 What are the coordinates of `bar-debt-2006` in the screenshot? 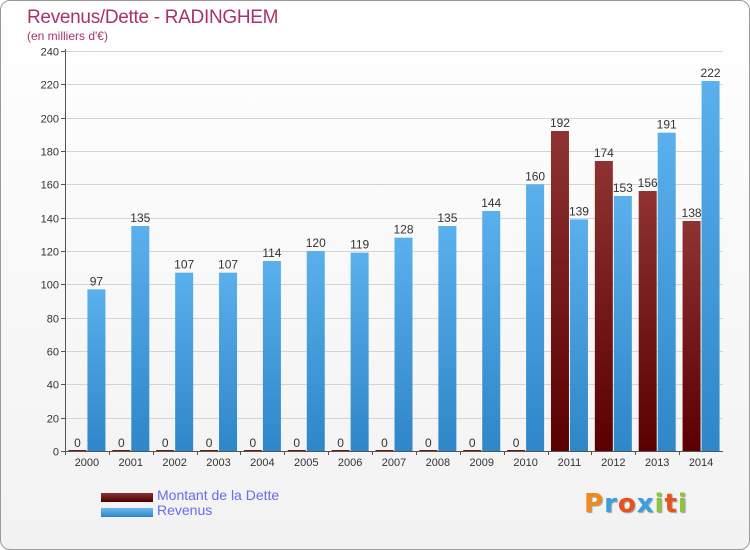 It's located at (340, 450).